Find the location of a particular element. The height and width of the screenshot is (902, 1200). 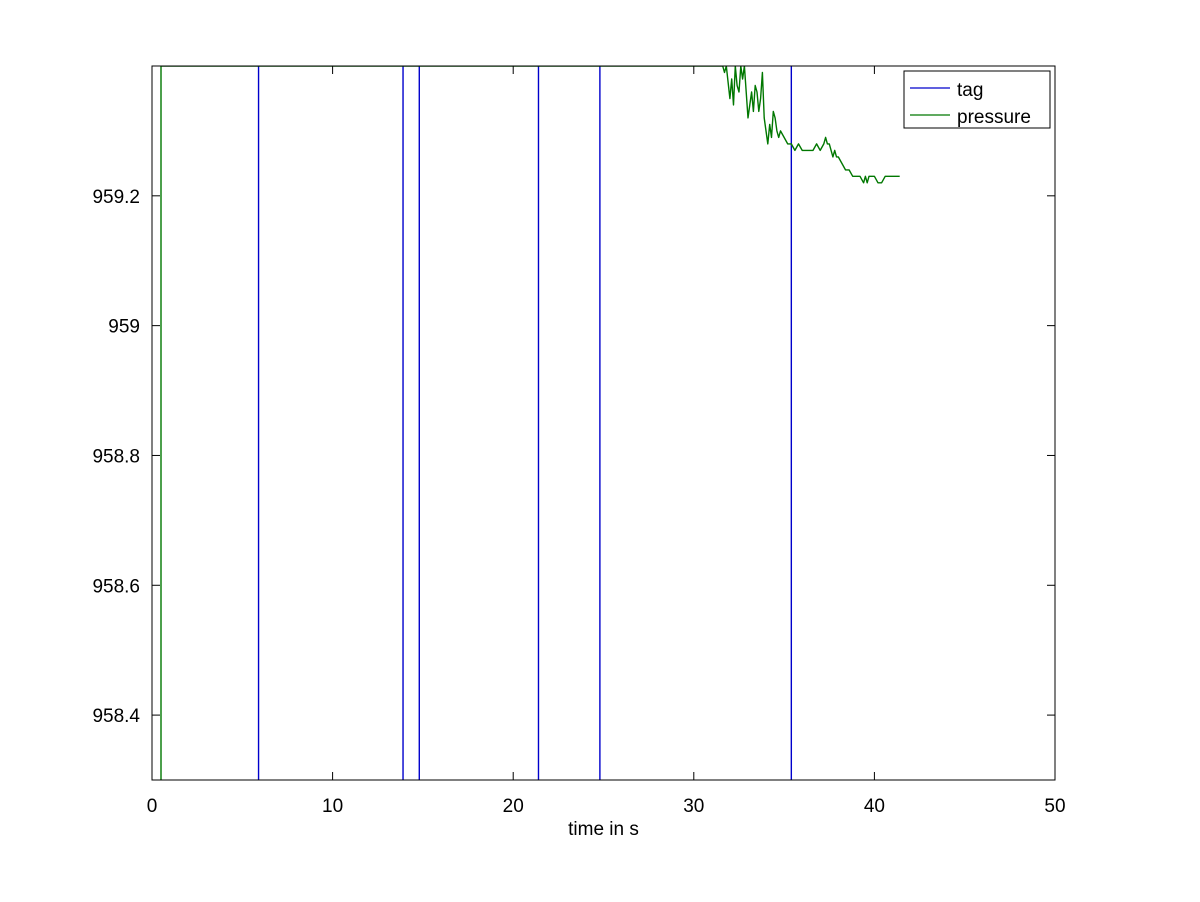

x-tick-label: 10 is located at coordinates (332, 806).